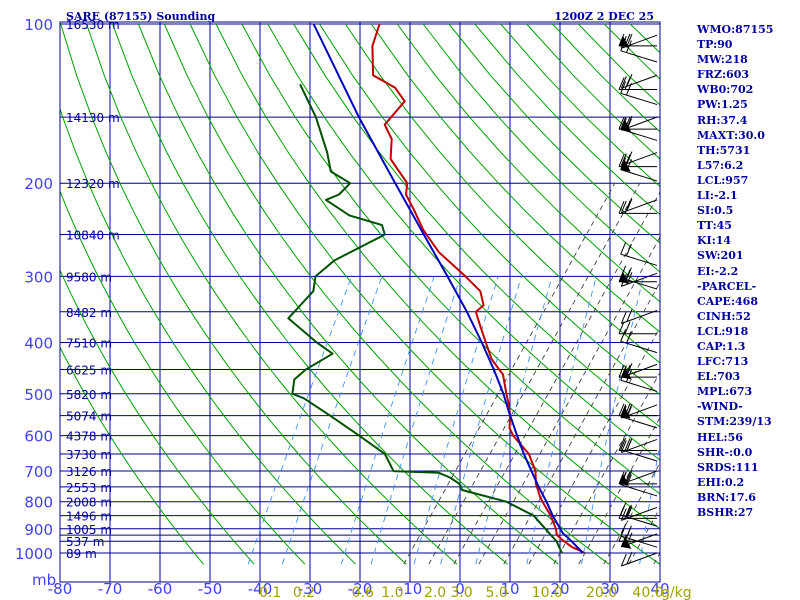  I want to click on pressure-tick-label: 700, so click(38, 472).